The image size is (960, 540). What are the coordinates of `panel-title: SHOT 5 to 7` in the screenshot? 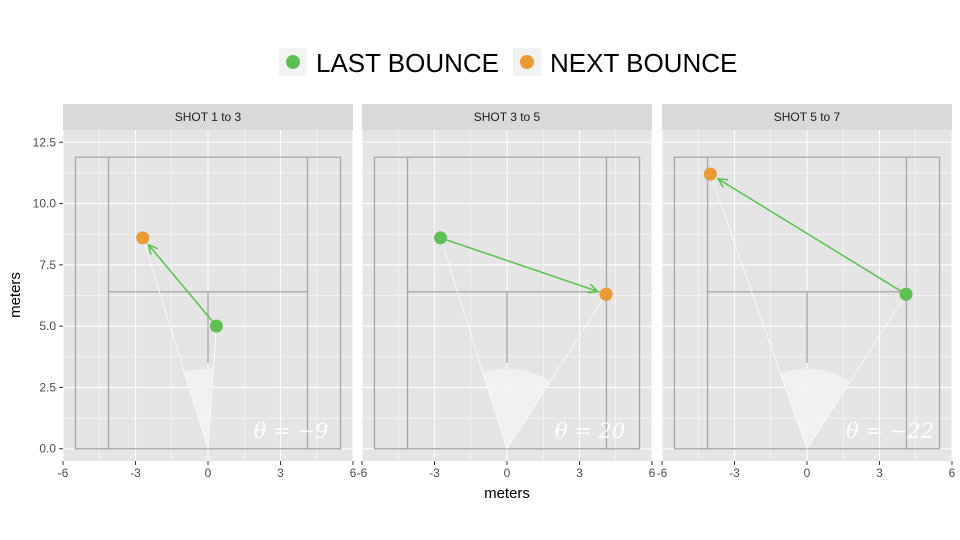 It's located at (807, 117).